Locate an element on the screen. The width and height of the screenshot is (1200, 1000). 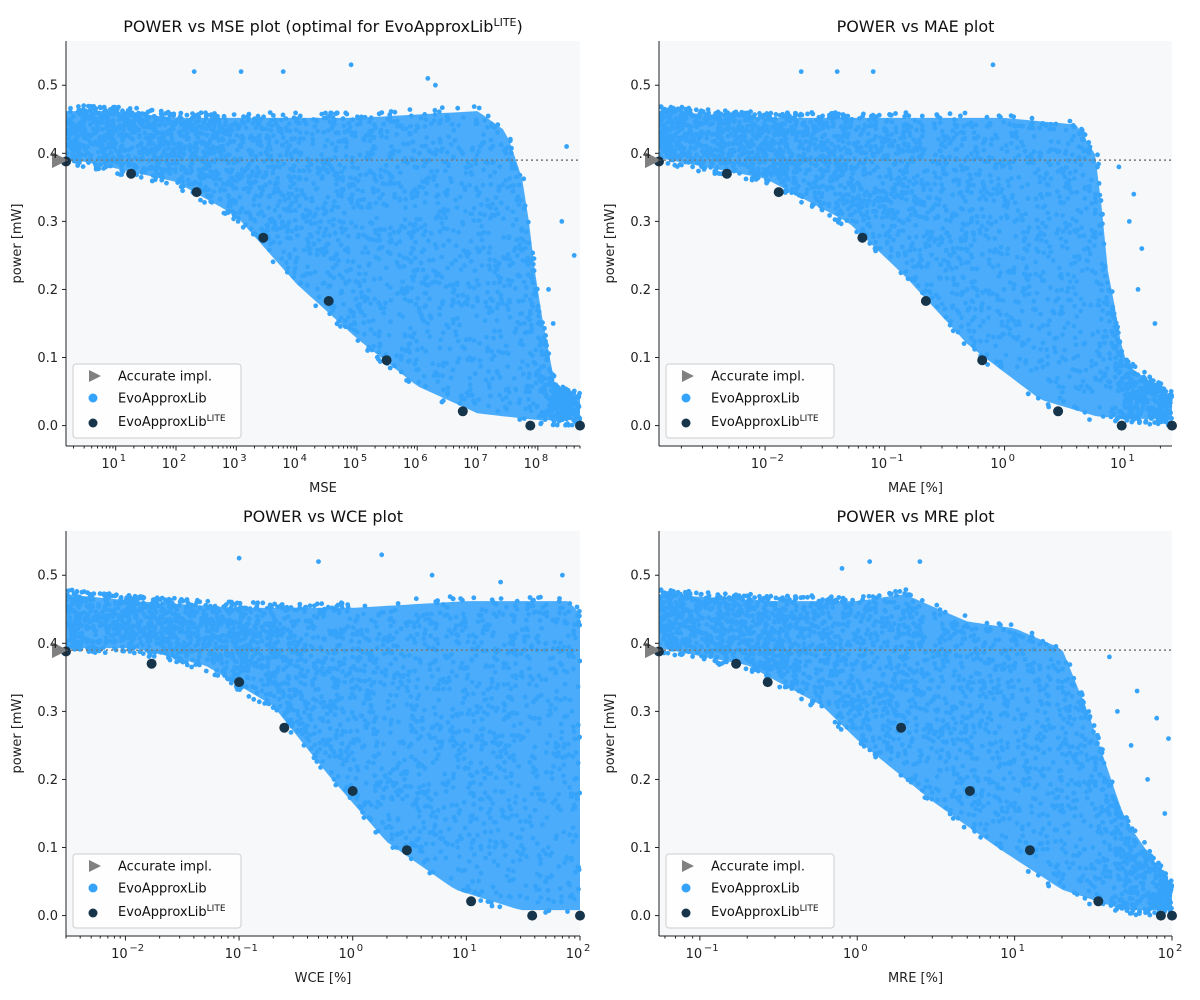
x-axis-label: MSE is located at coordinates (323, 488).